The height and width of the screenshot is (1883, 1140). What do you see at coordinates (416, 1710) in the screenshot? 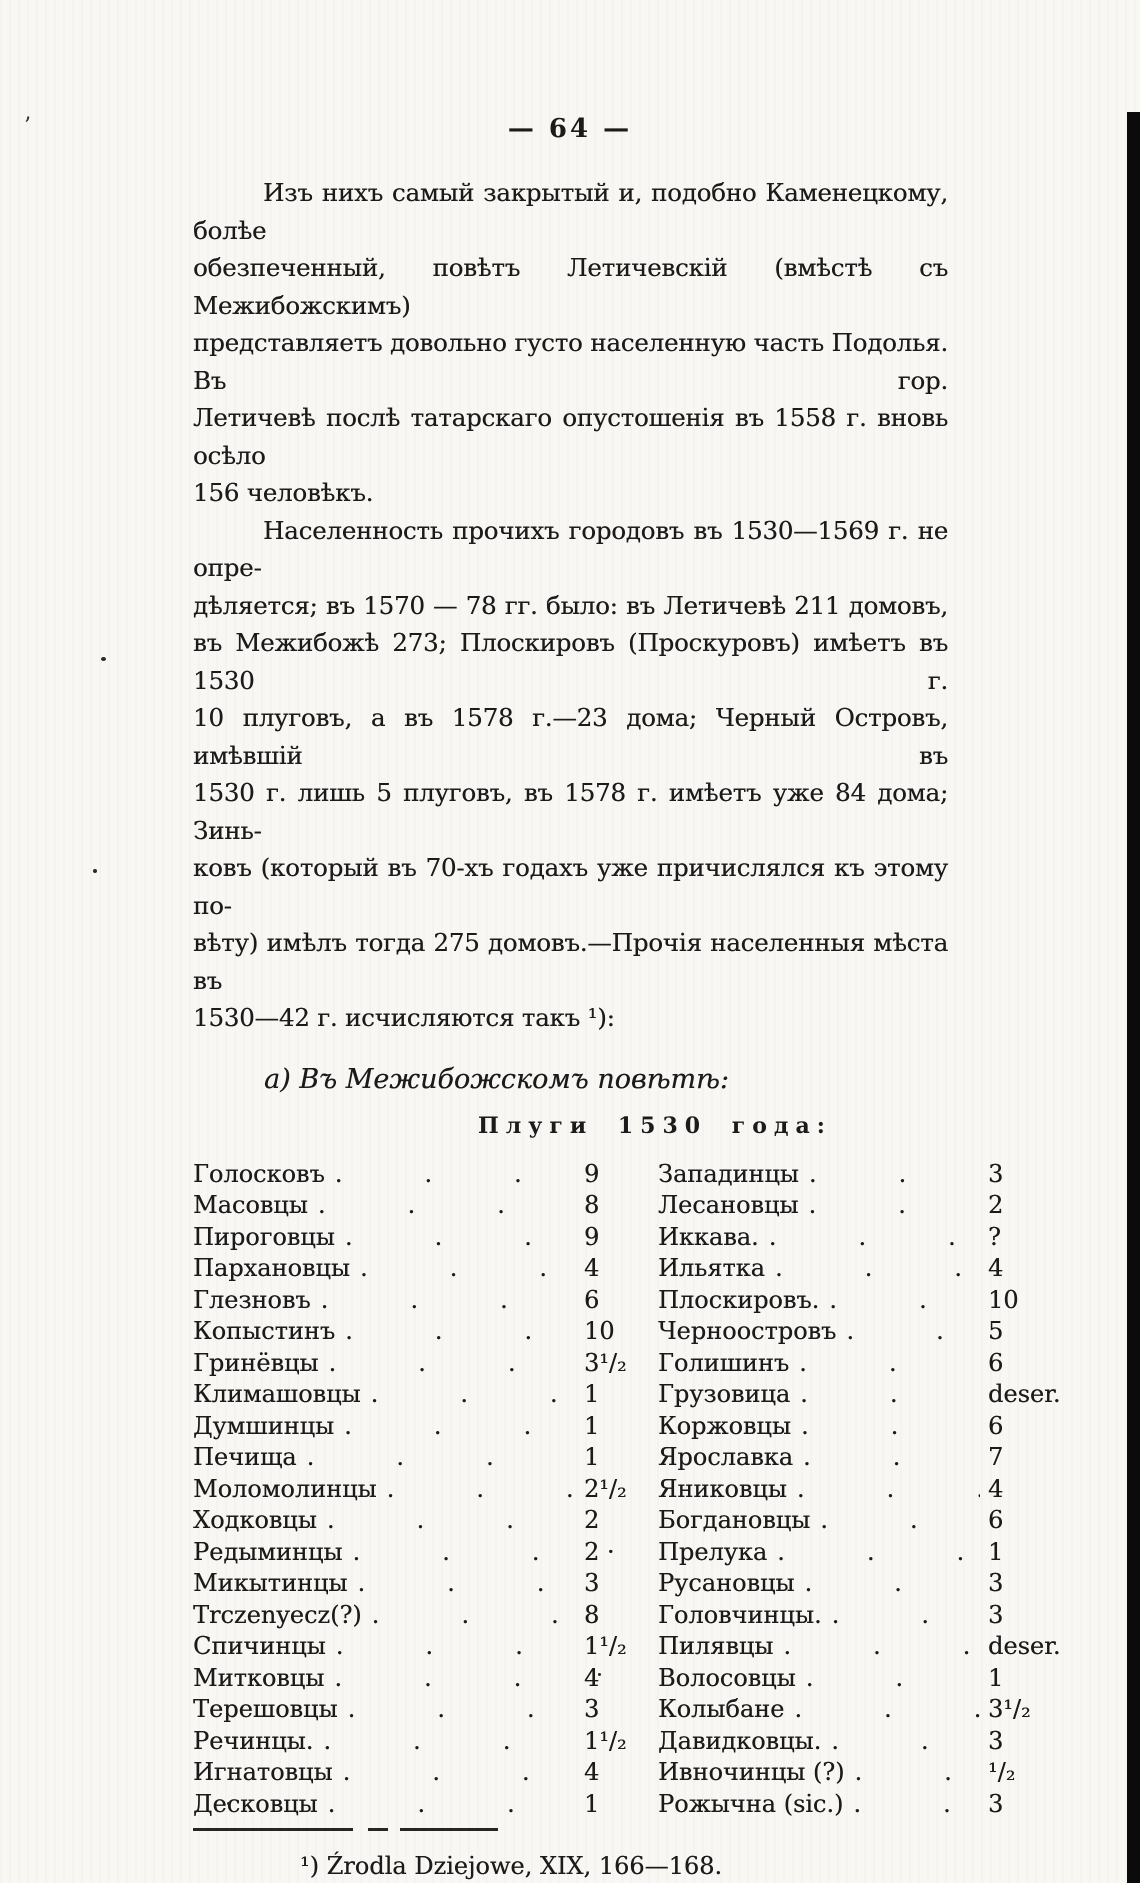
I see `table-row: Терешовцы 3` at bounding box center [416, 1710].